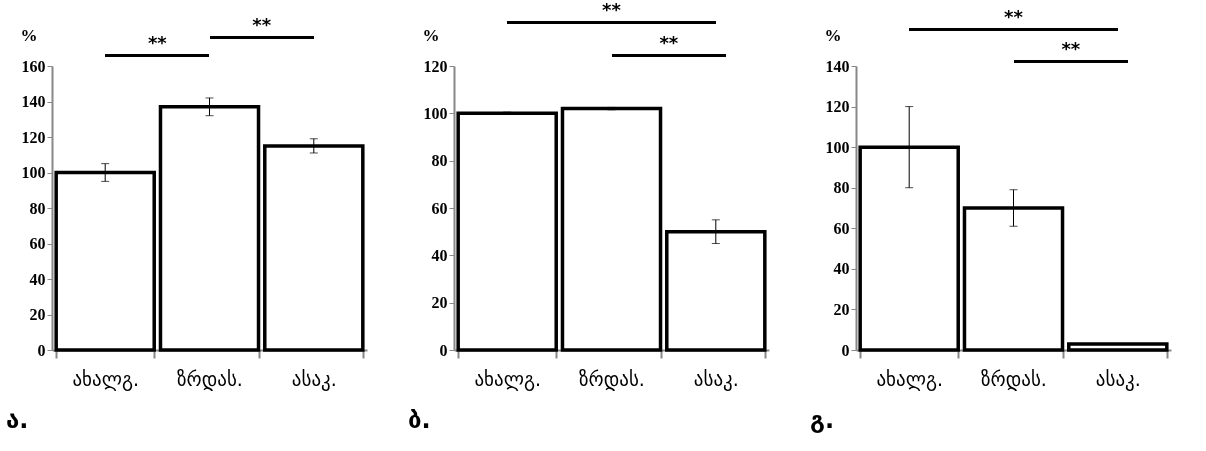 This screenshot has height=451, width=1206. Describe the element at coordinates (419, 420) in the screenshot. I see `text: ბ.` at that location.